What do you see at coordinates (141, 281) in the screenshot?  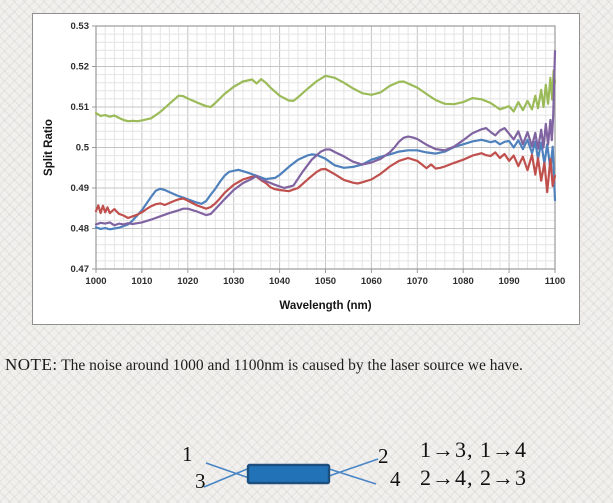 I see `svg-text: 1010` at bounding box center [141, 281].